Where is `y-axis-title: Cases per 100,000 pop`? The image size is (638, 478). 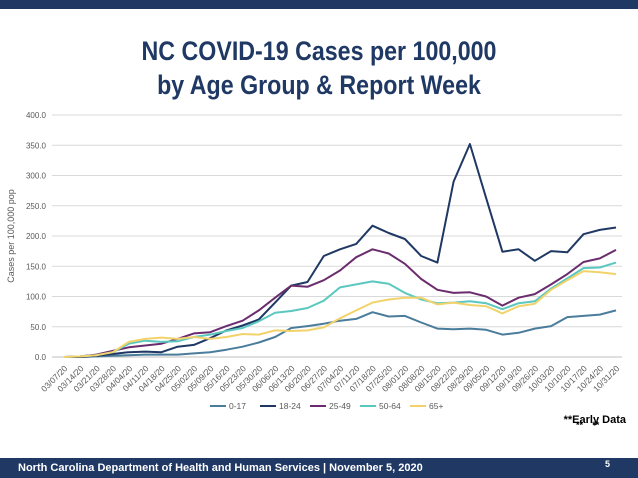 y-axis-title: Cases per 100,000 pop is located at coordinates (11, 236).